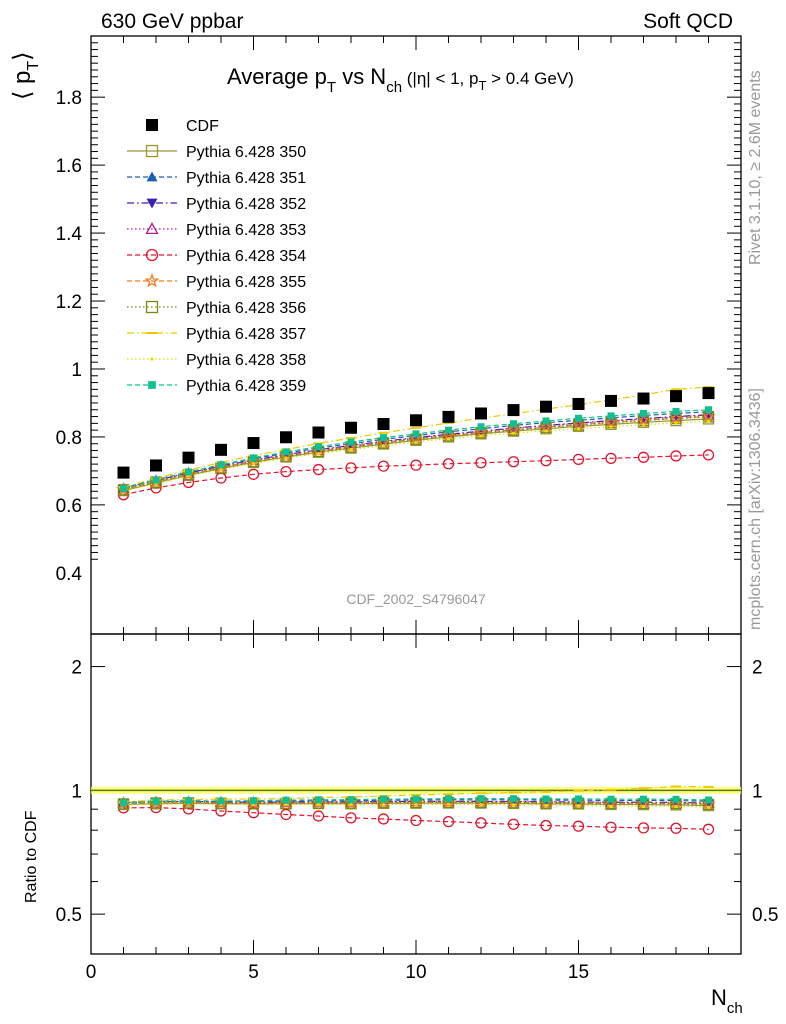 The height and width of the screenshot is (1024, 786). I want to click on ylabel-main-a: ⟨ p, so click(22, 85).